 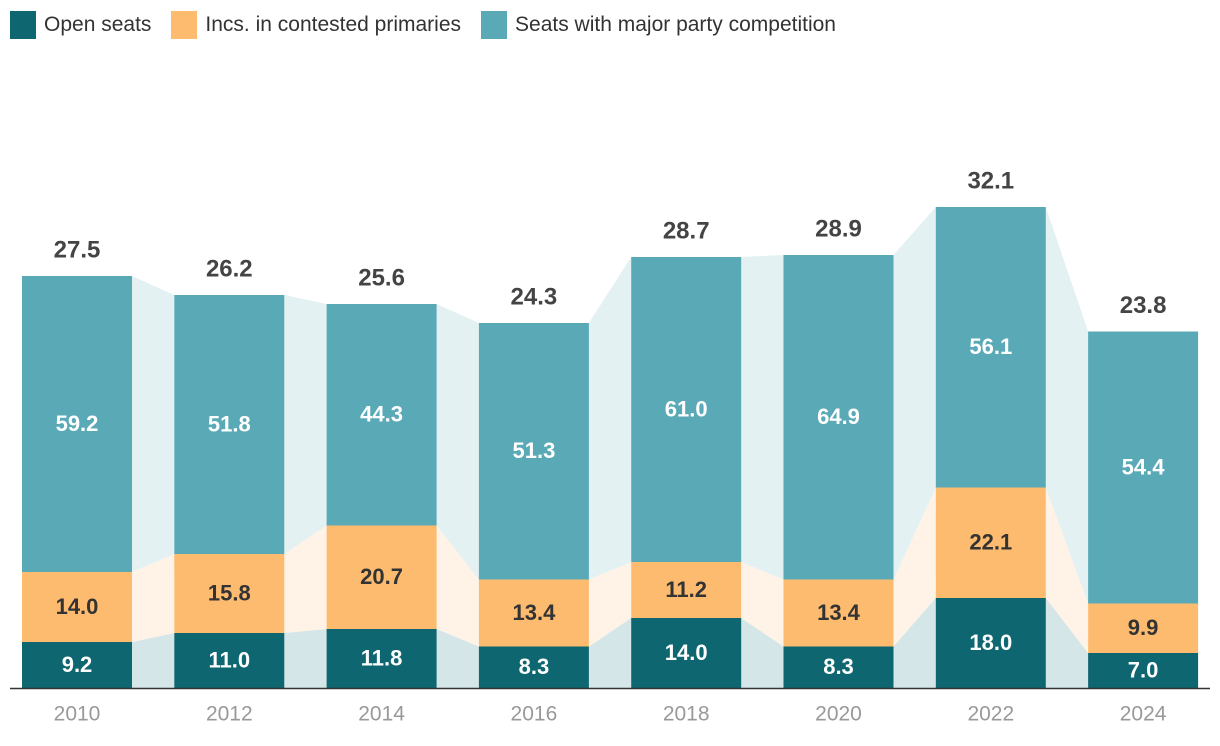 I want to click on total-label: 25.6, so click(x=381, y=277).